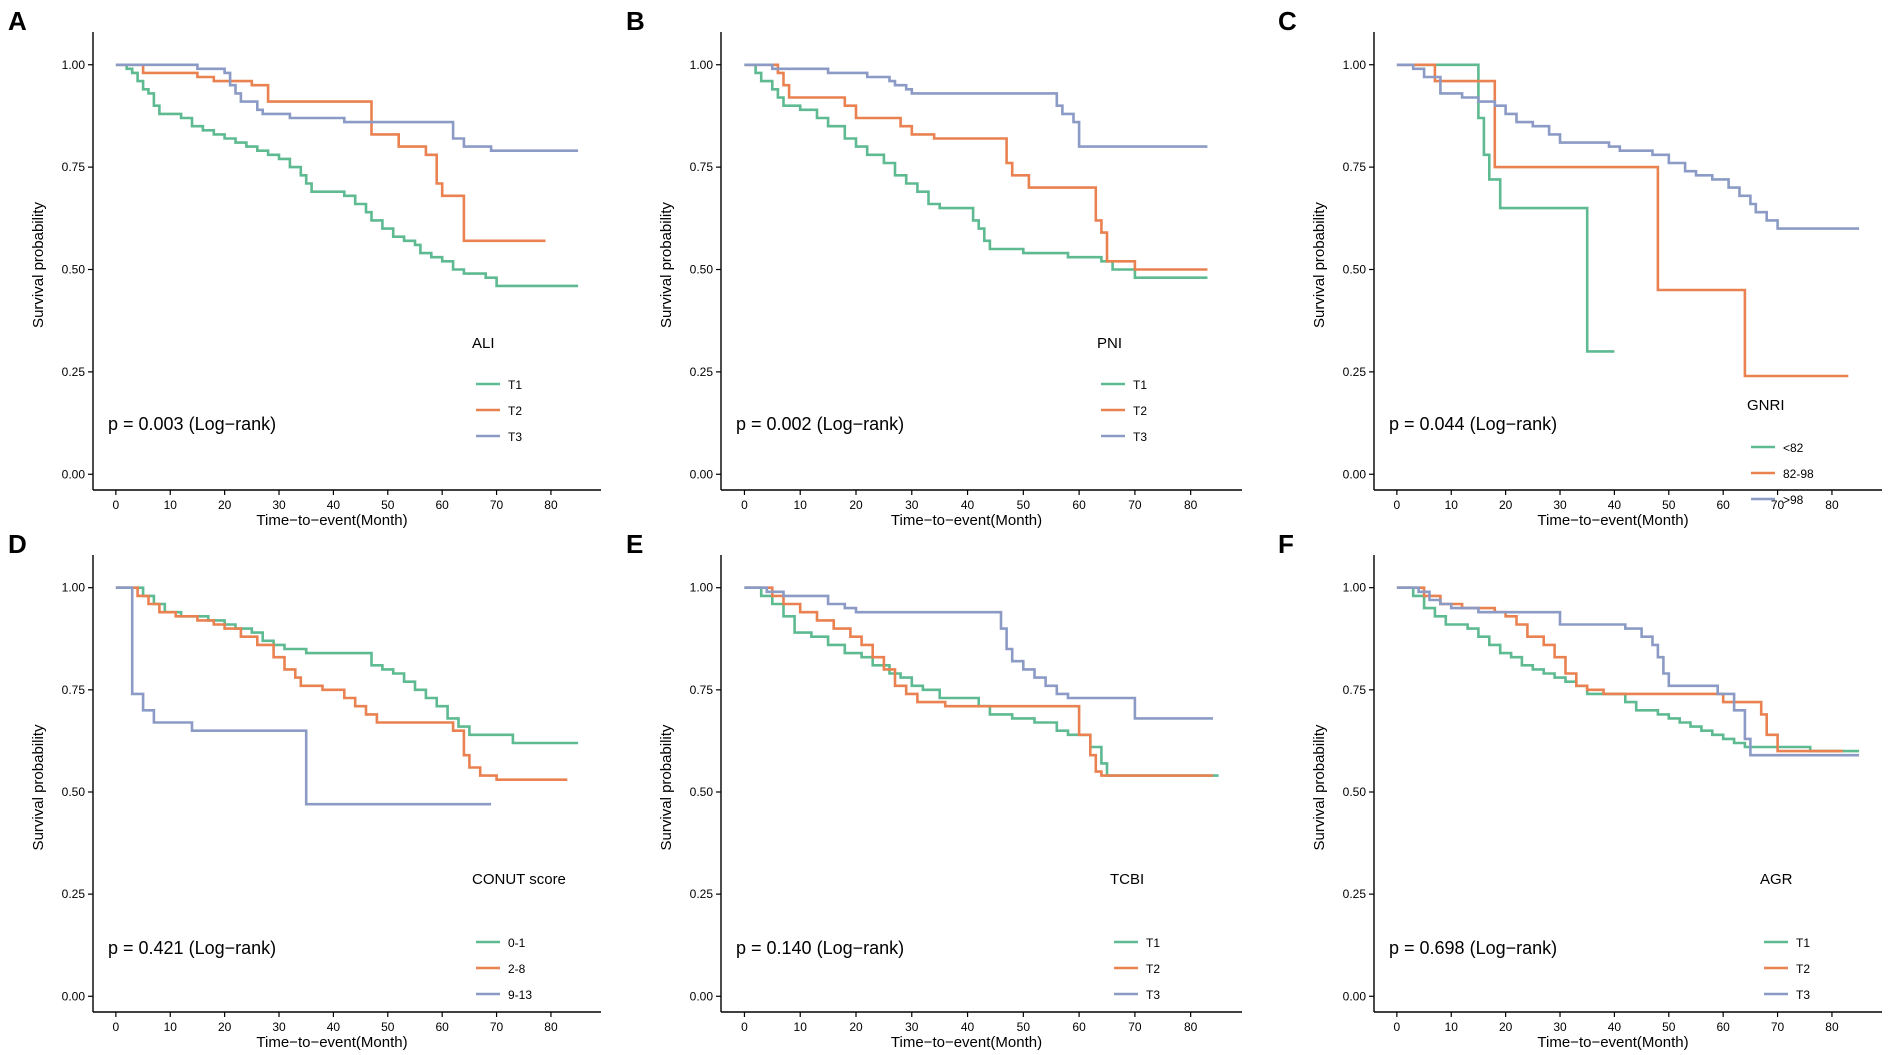  What do you see at coordinates (1832, 1027) in the screenshot?
I see `x-tick-label: 80` at bounding box center [1832, 1027].